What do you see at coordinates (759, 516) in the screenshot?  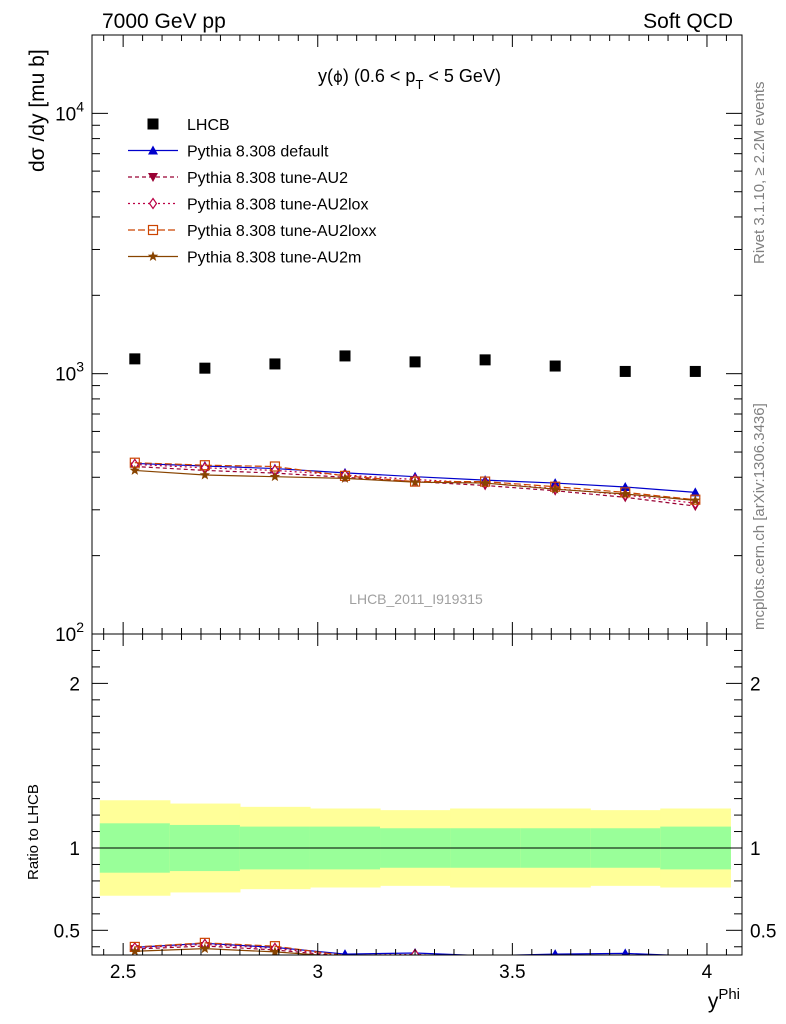 I see `side-label-mcplots: mcplots.cern.ch [arXiv:1306.3436]` at bounding box center [759, 516].